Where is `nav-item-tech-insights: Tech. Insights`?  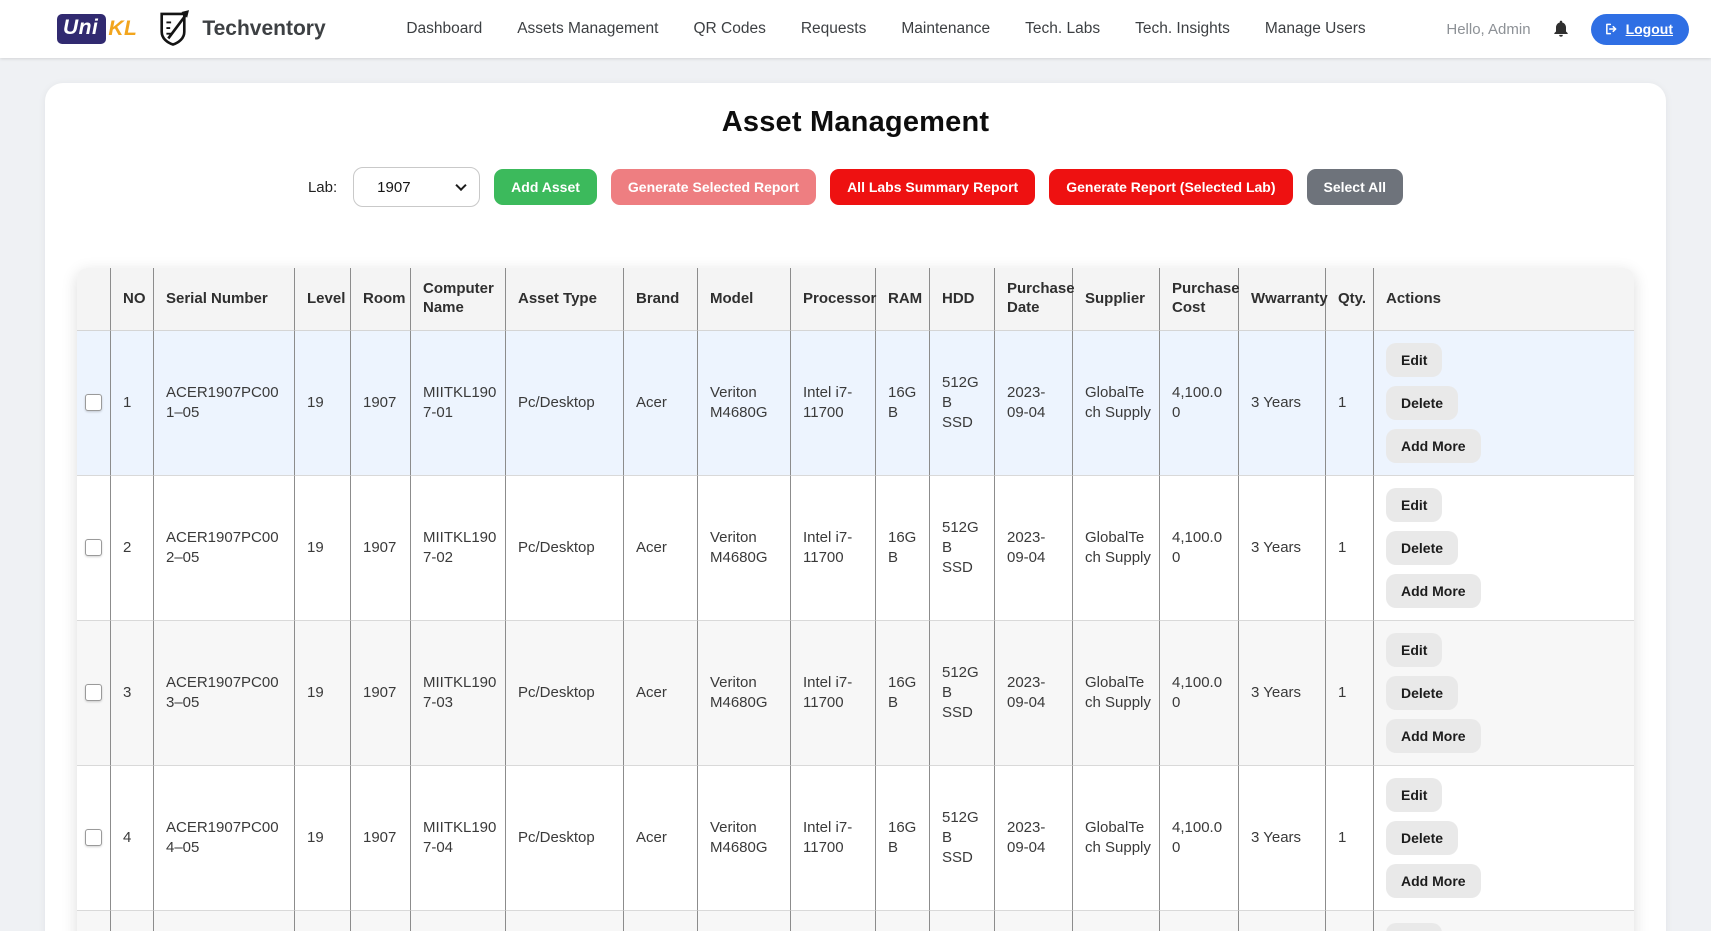 nav-item-tech-insights: Tech. Insights is located at coordinates (1182, 28).